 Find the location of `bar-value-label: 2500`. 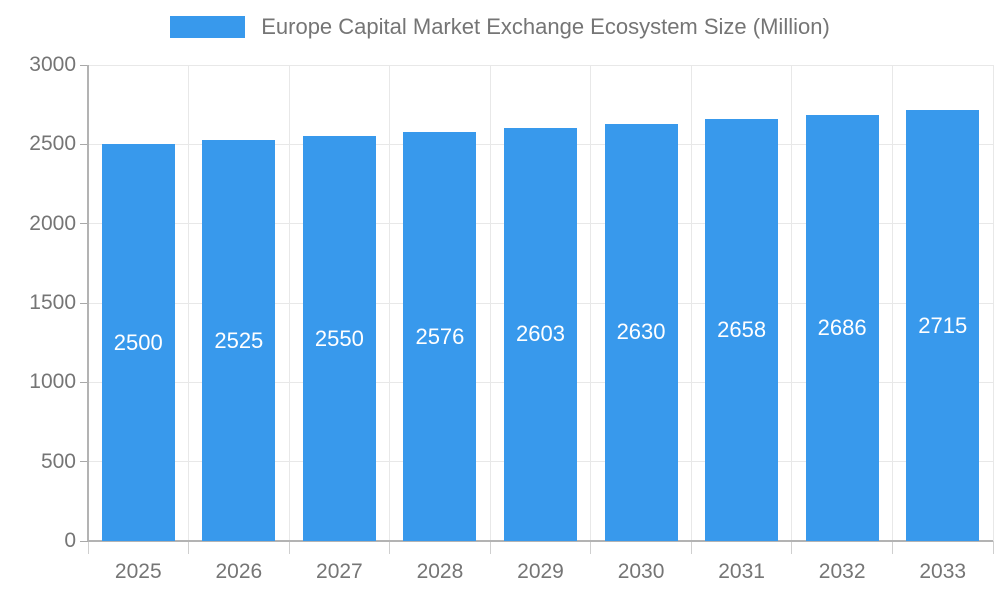

bar-value-label: 2500 is located at coordinates (138, 342).